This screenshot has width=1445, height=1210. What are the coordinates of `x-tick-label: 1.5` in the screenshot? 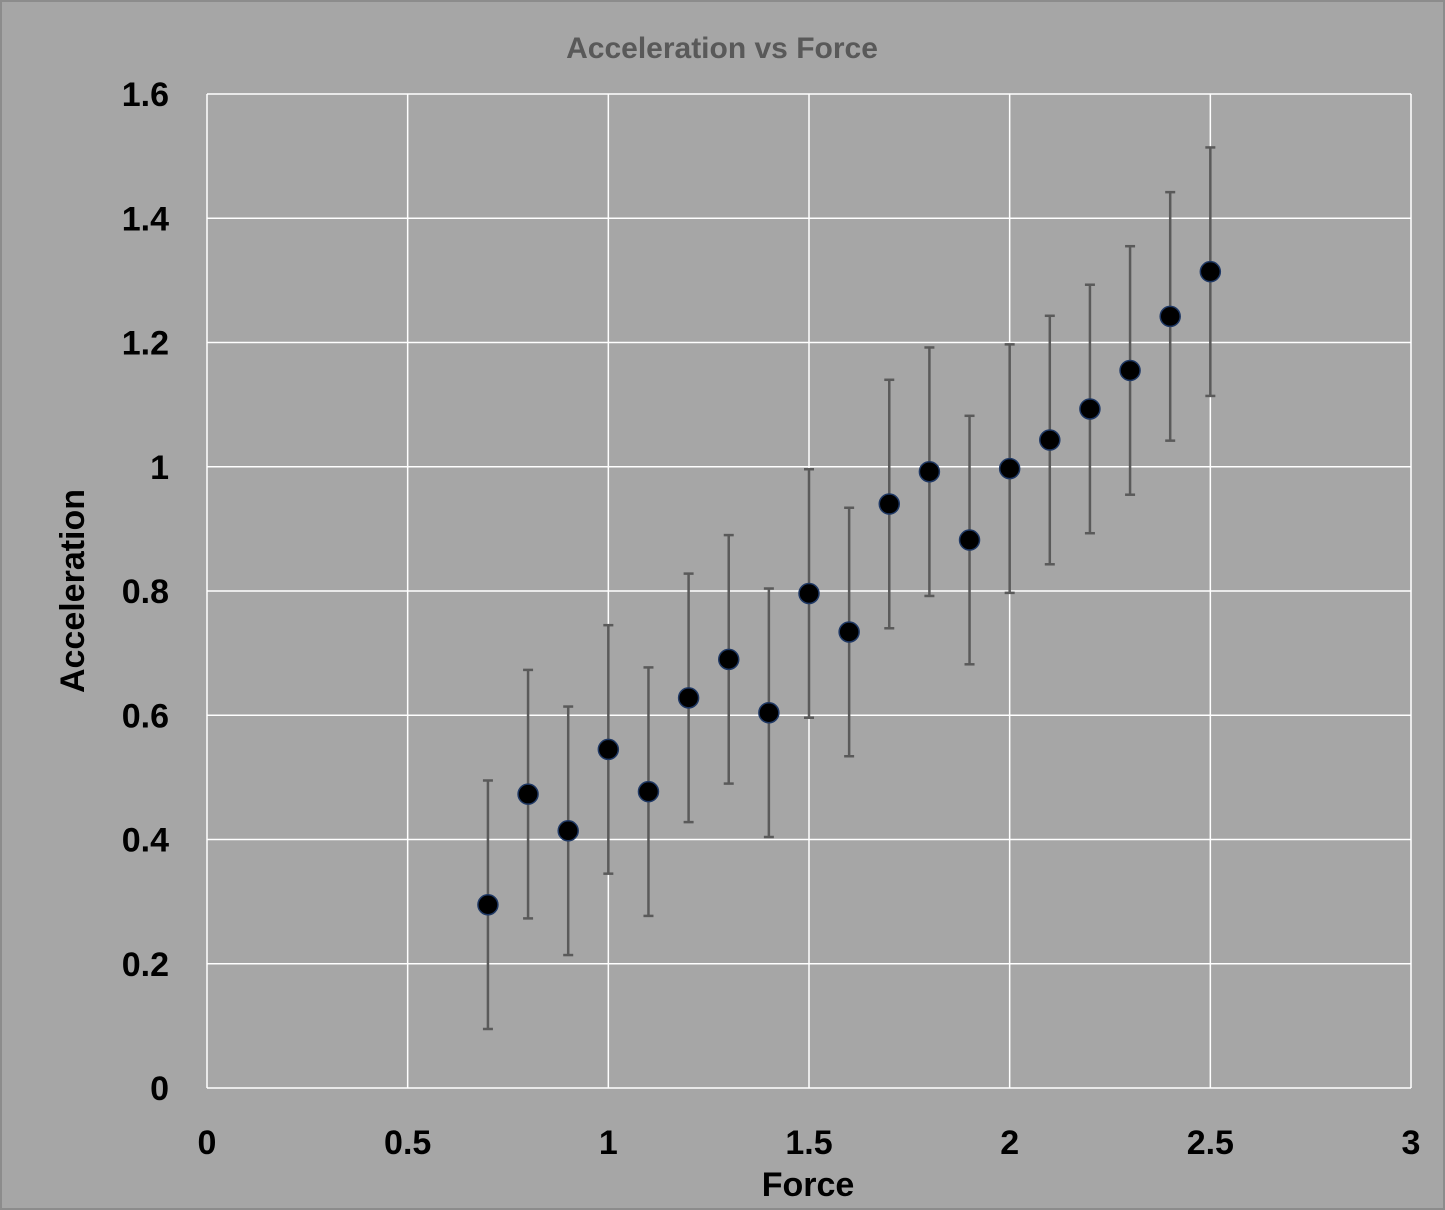 It's located at (808, 1143).